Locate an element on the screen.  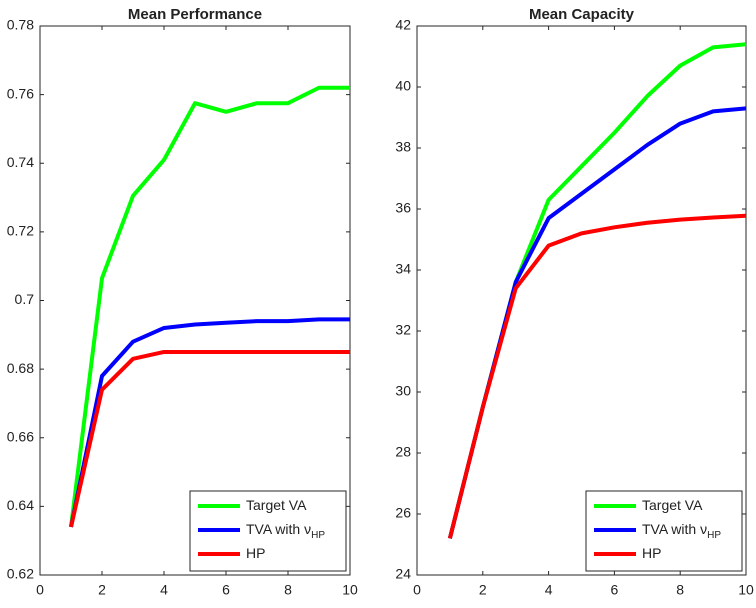
y-tick-label: 0.66 is located at coordinates (20, 436).